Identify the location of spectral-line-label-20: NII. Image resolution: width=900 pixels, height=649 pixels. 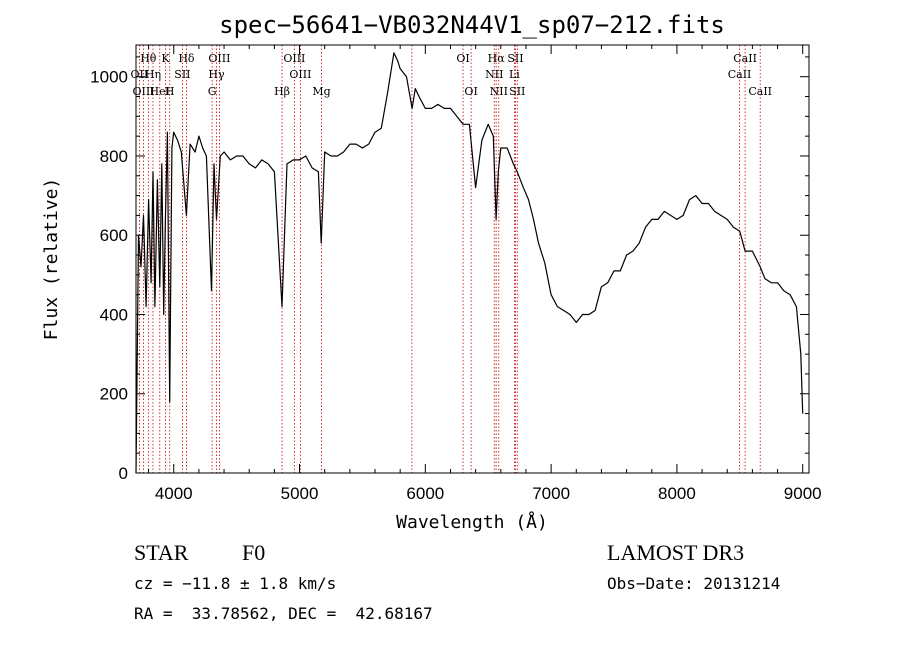
(494, 74).